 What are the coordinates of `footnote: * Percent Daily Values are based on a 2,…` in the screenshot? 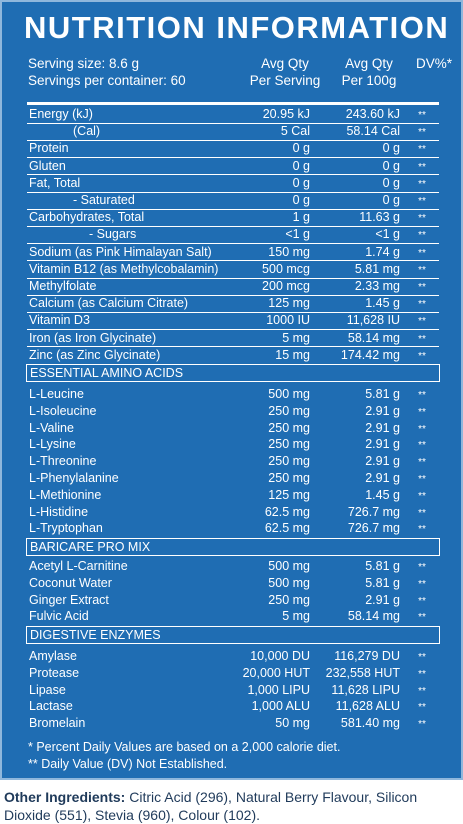 It's located at (184, 747).